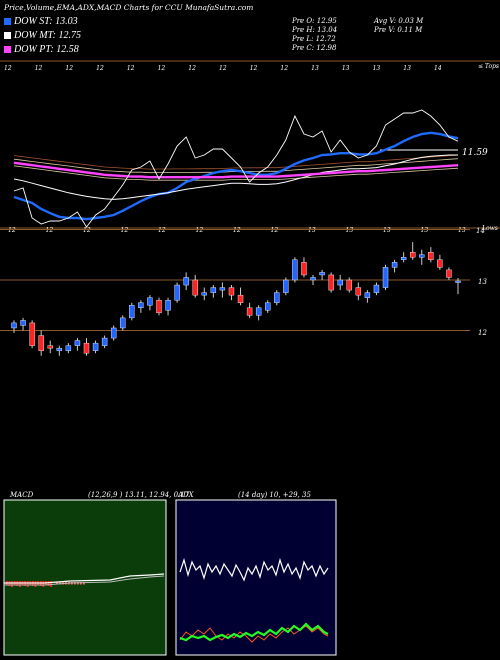 The height and width of the screenshot is (660, 500). I want to click on level-label-13: 13, so click(482, 282).